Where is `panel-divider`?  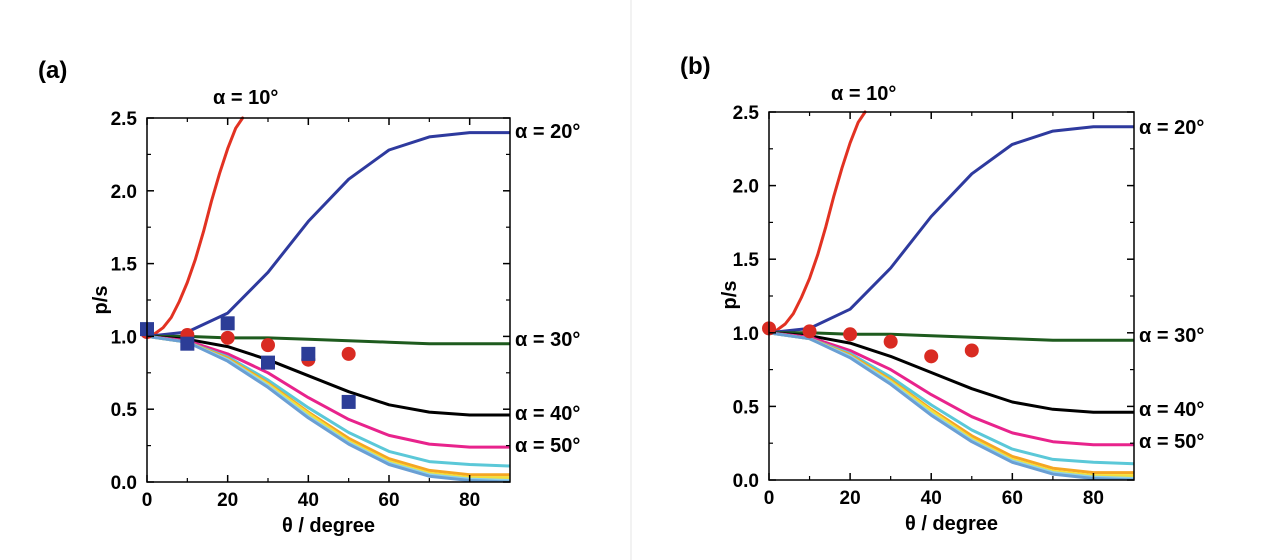 panel-divider is located at coordinates (631, 280).